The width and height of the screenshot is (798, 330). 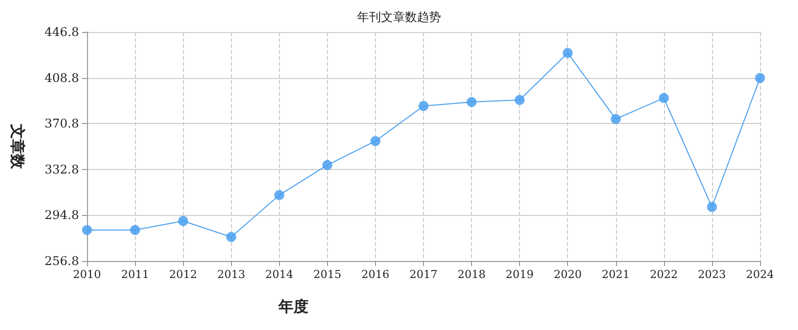 I want to click on x-tick-label: 2024, so click(x=760, y=274).